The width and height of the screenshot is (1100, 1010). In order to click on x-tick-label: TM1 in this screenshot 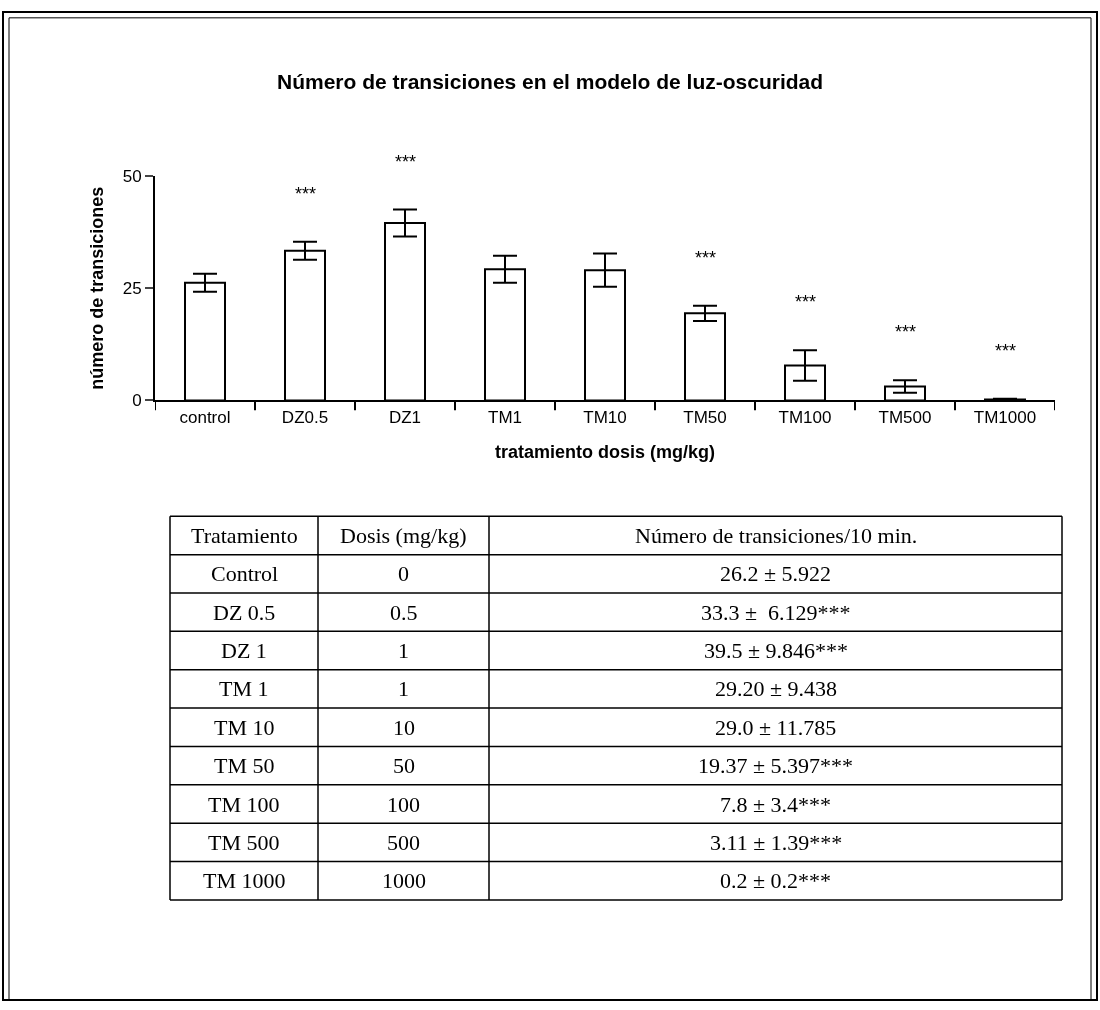, I will do `click(505, 417)`.